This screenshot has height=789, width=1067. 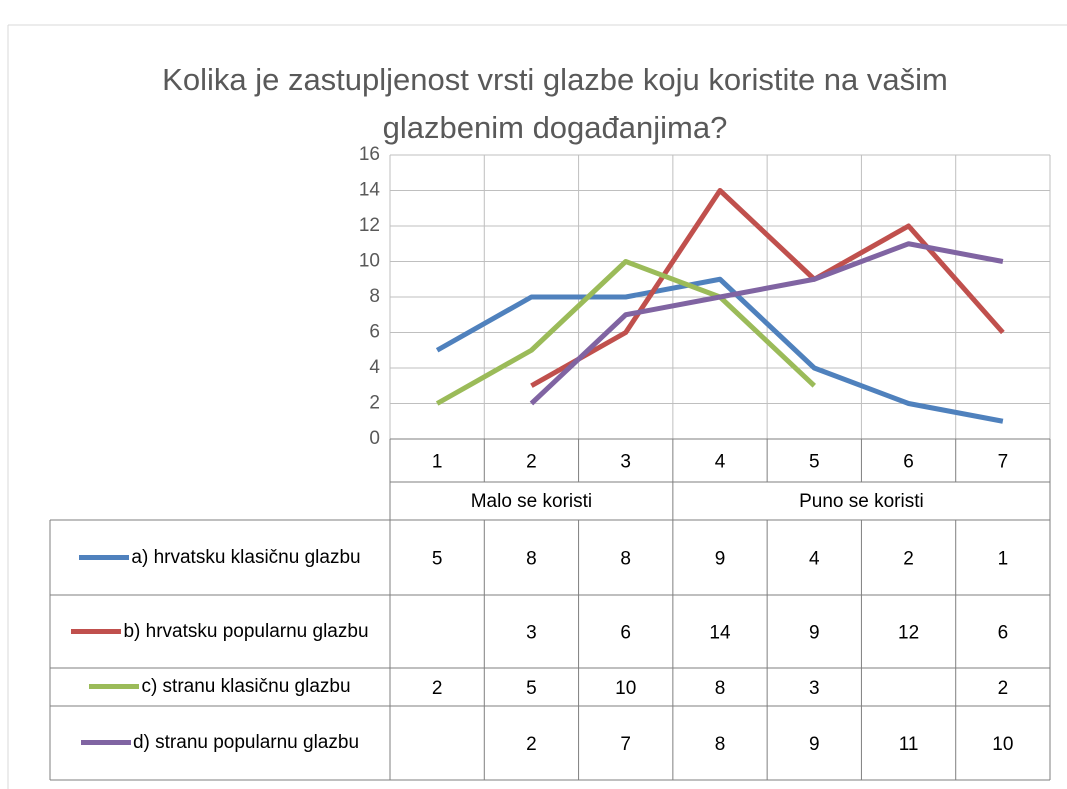 I want to click on table-value: 11, so click(x=909, y=744).